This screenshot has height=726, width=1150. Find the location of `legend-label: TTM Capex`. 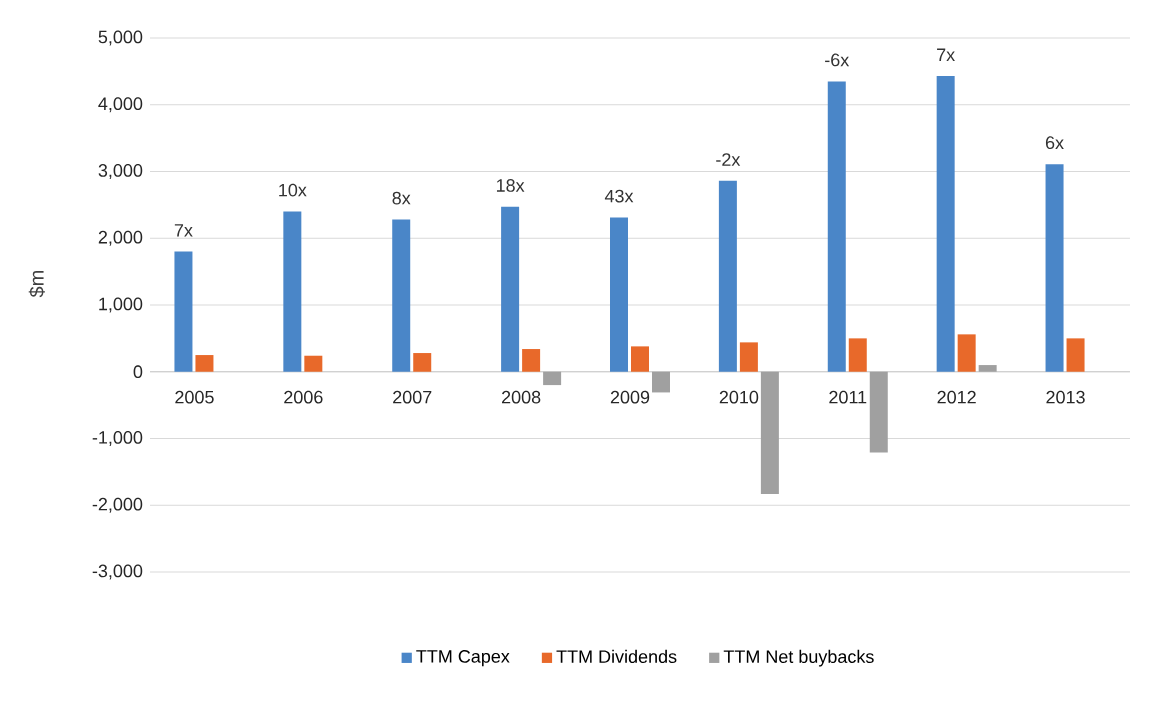

legend-label: TTM Capex is located at coordinates (463, 658).